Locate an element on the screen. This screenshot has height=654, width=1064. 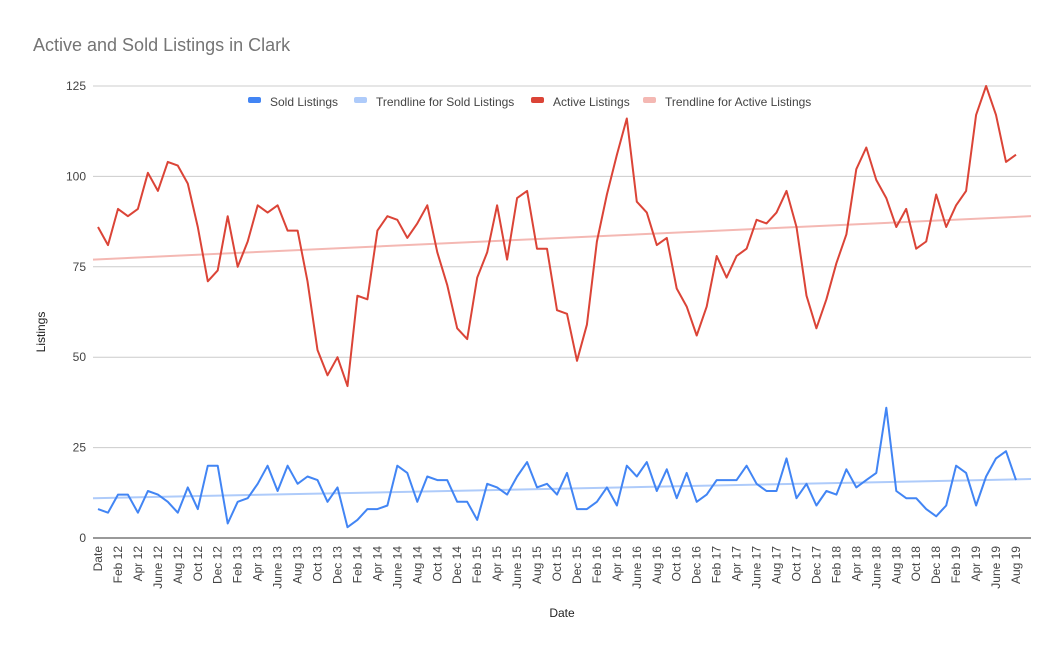
y-tick-label: 100 is located at coordinates (76, 176).